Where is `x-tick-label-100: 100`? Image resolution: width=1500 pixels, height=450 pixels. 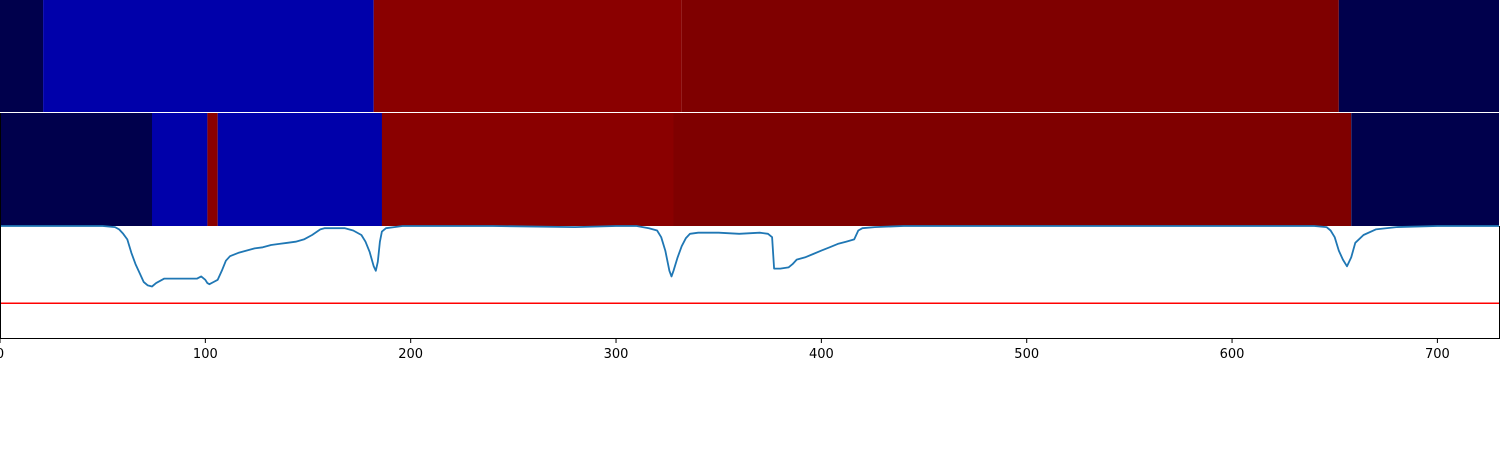
x-tick-label-100: 100 is located at coordinates (205, 354).